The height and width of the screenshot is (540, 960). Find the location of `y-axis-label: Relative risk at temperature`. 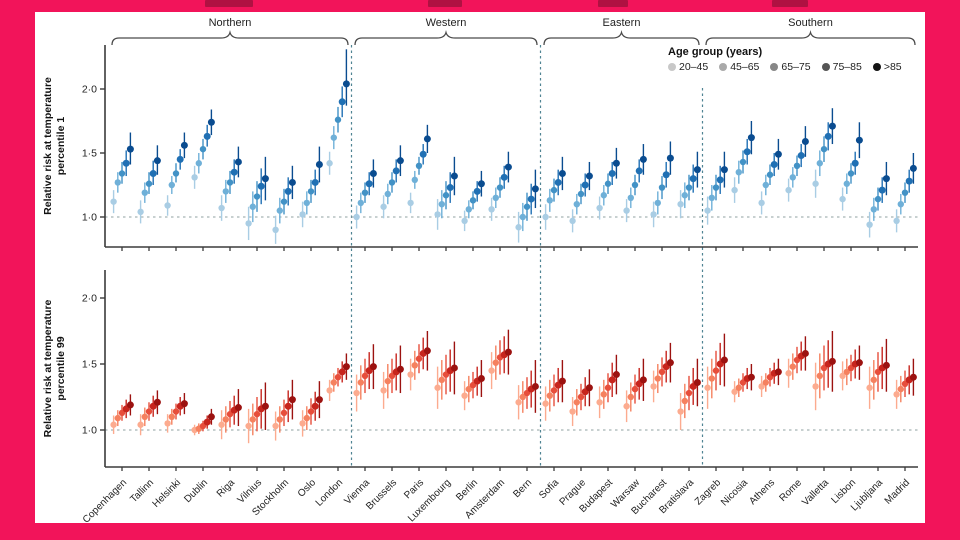

y-axis-label: Relative risk at temperature is located at coordinates (48, 146).